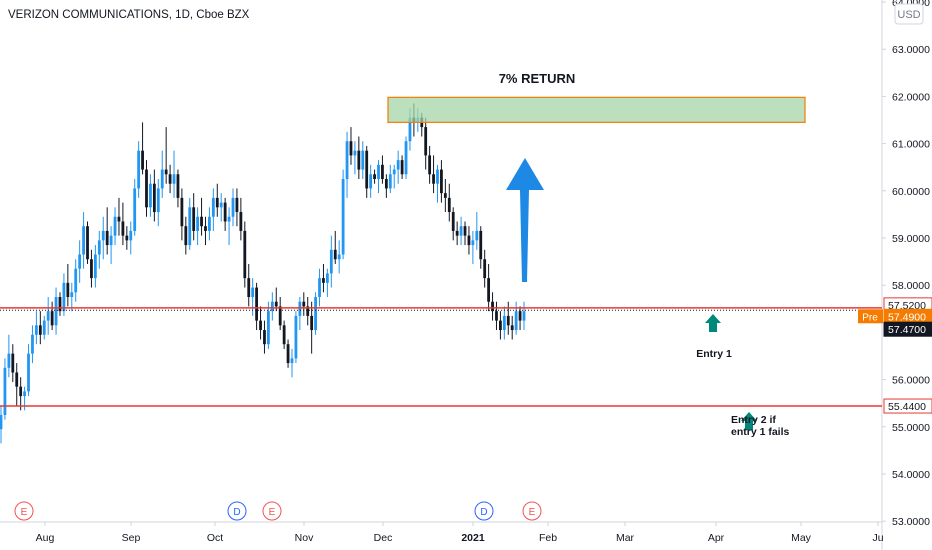 The width and height of the screenshot is (932, 550). Describe the element at coordinates (383, 538) in the screenshot. I see `x-tick-label: Dec` at that location.